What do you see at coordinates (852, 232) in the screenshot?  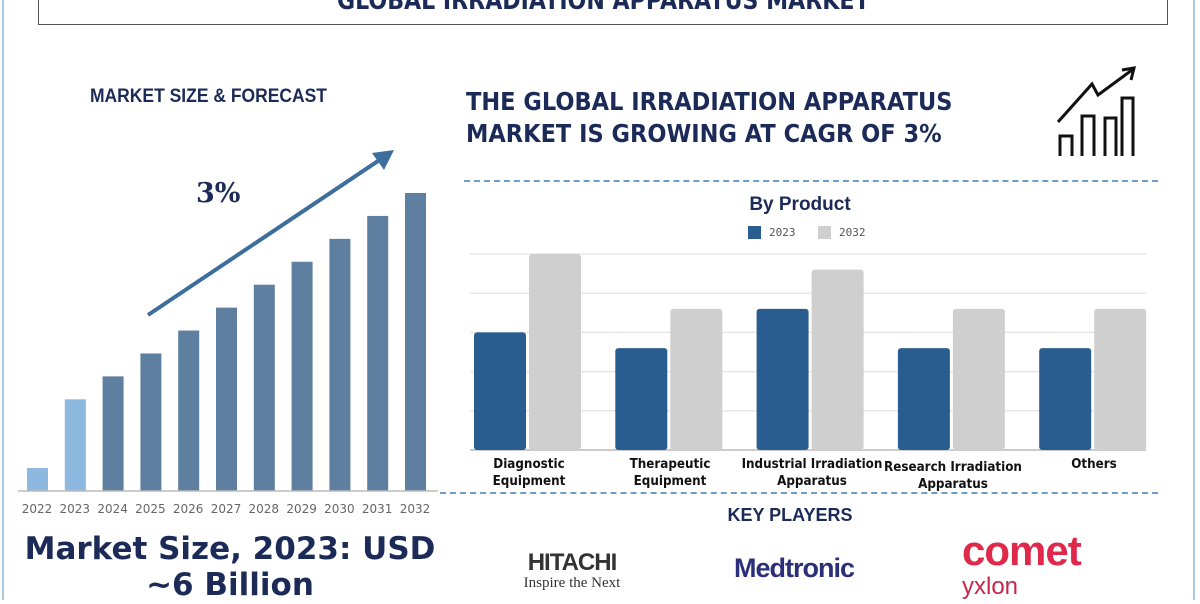 I see `legend-label: 2032` at bounding box center [852, 232].